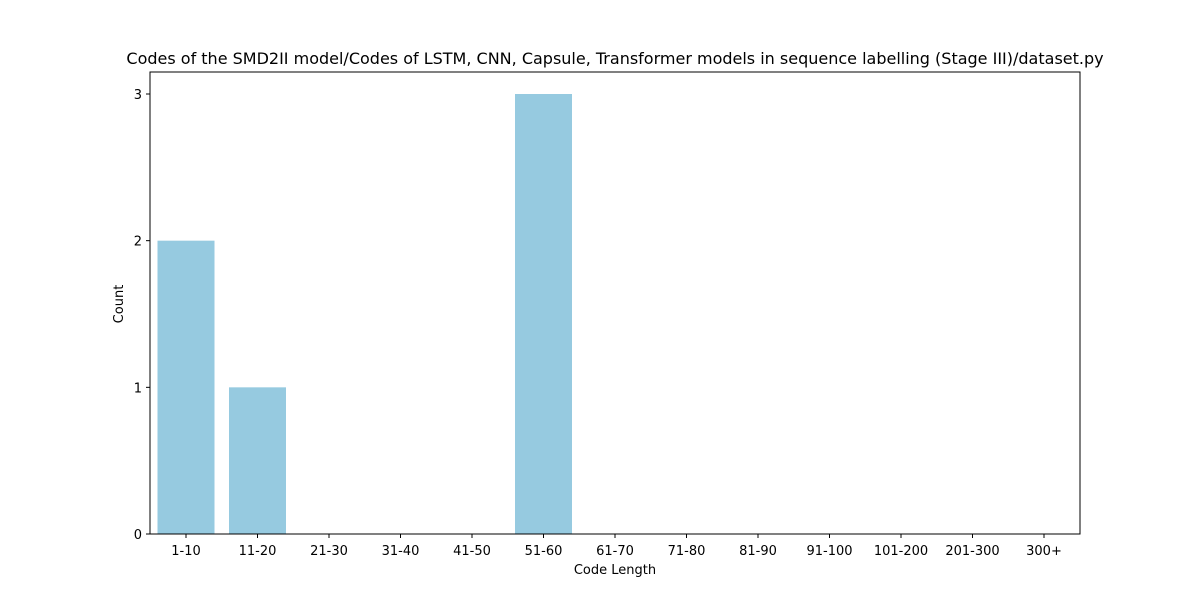 The width and height of the screenshot is (1200, 604). Describe the element at coordinates (758, 551) in the screenshot. I see `x-tick-label: 81-90` at that location.